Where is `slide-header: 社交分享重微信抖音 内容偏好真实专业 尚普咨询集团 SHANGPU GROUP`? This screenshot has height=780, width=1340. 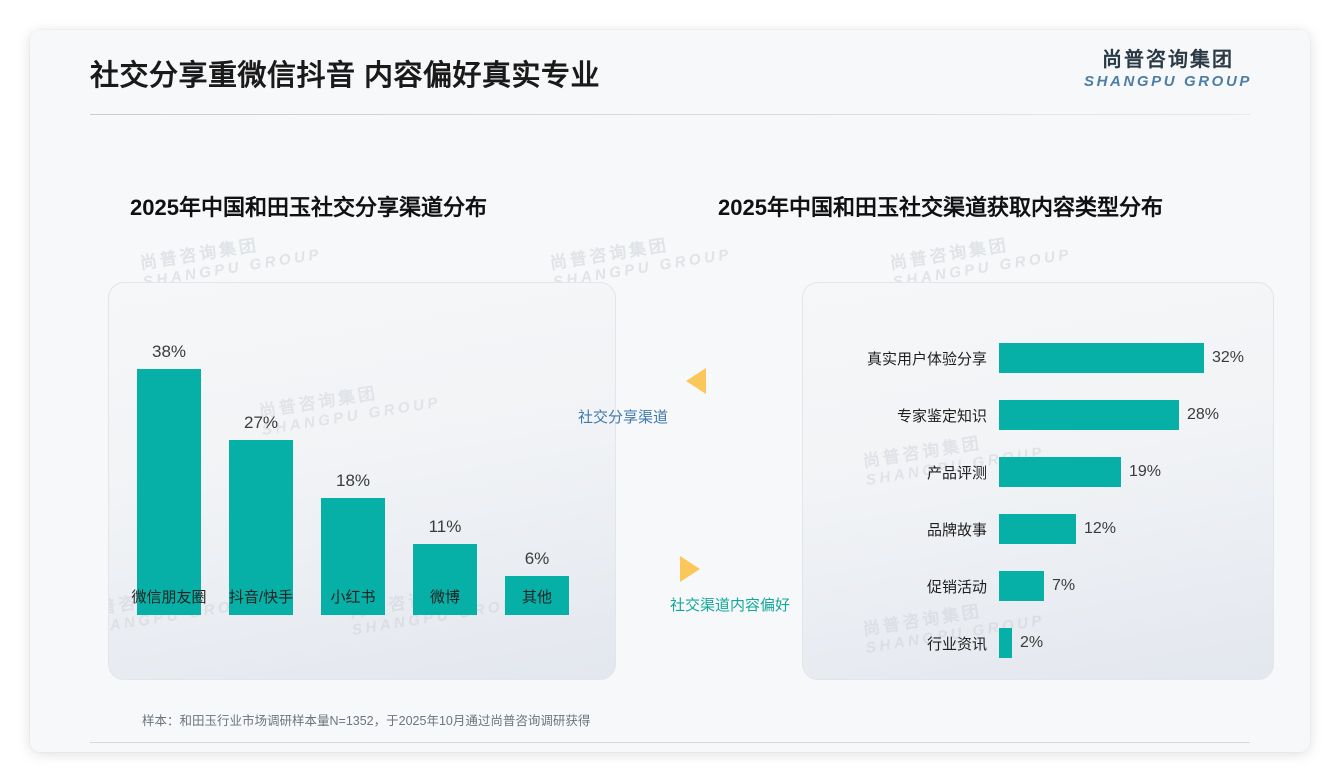 slide-header: 社交分享重微信抖音 内容偏好真实专业 尚普咨询集团 SHANGPU GROUP is located at coordinates (670, 71).